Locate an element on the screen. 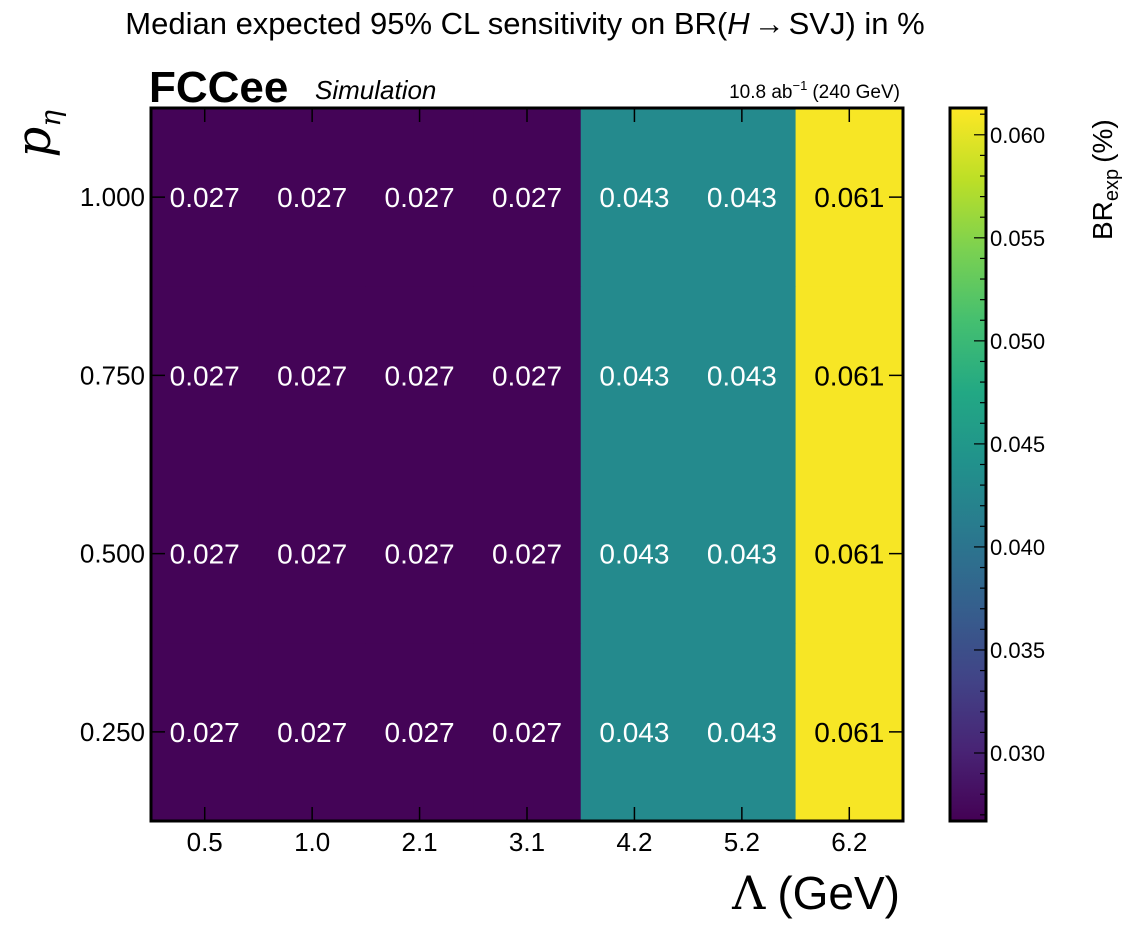 This screenshot has width=1128, height=928. y-tick-label: 1.000 is located at coordinates (112, 197).